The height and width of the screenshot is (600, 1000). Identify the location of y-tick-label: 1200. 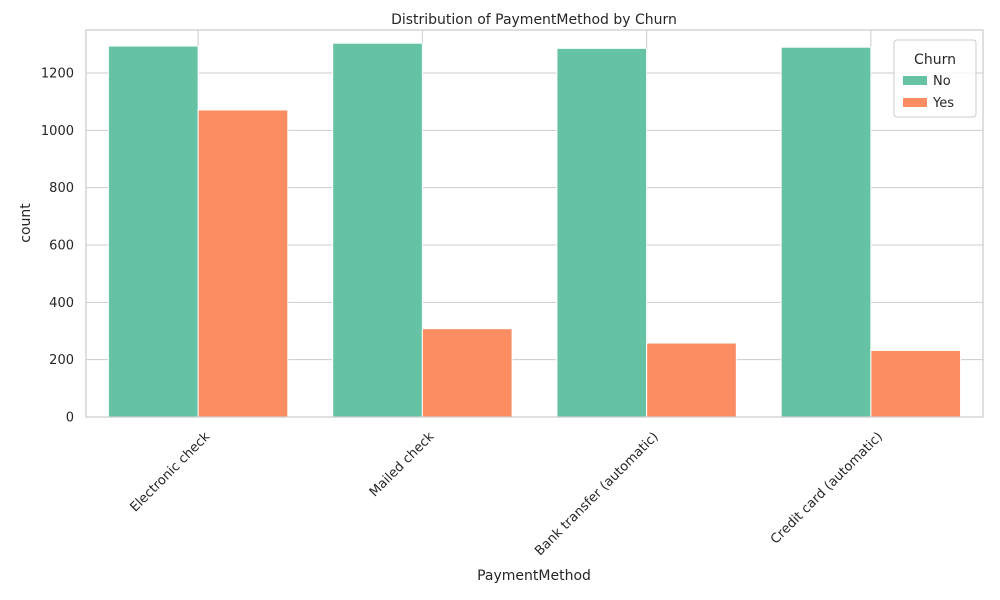
(57, 74).